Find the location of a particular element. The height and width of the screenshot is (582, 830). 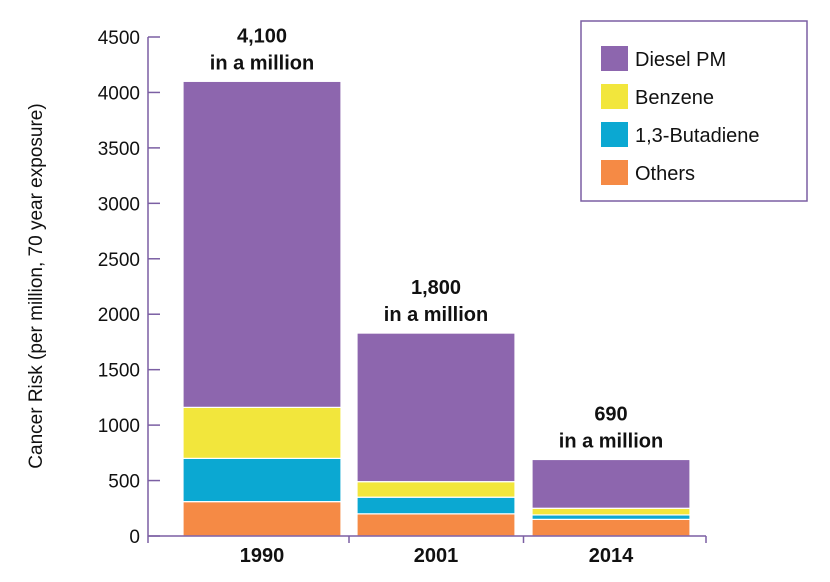

bar-segment-2014-others is located at coordinates (611, 527).